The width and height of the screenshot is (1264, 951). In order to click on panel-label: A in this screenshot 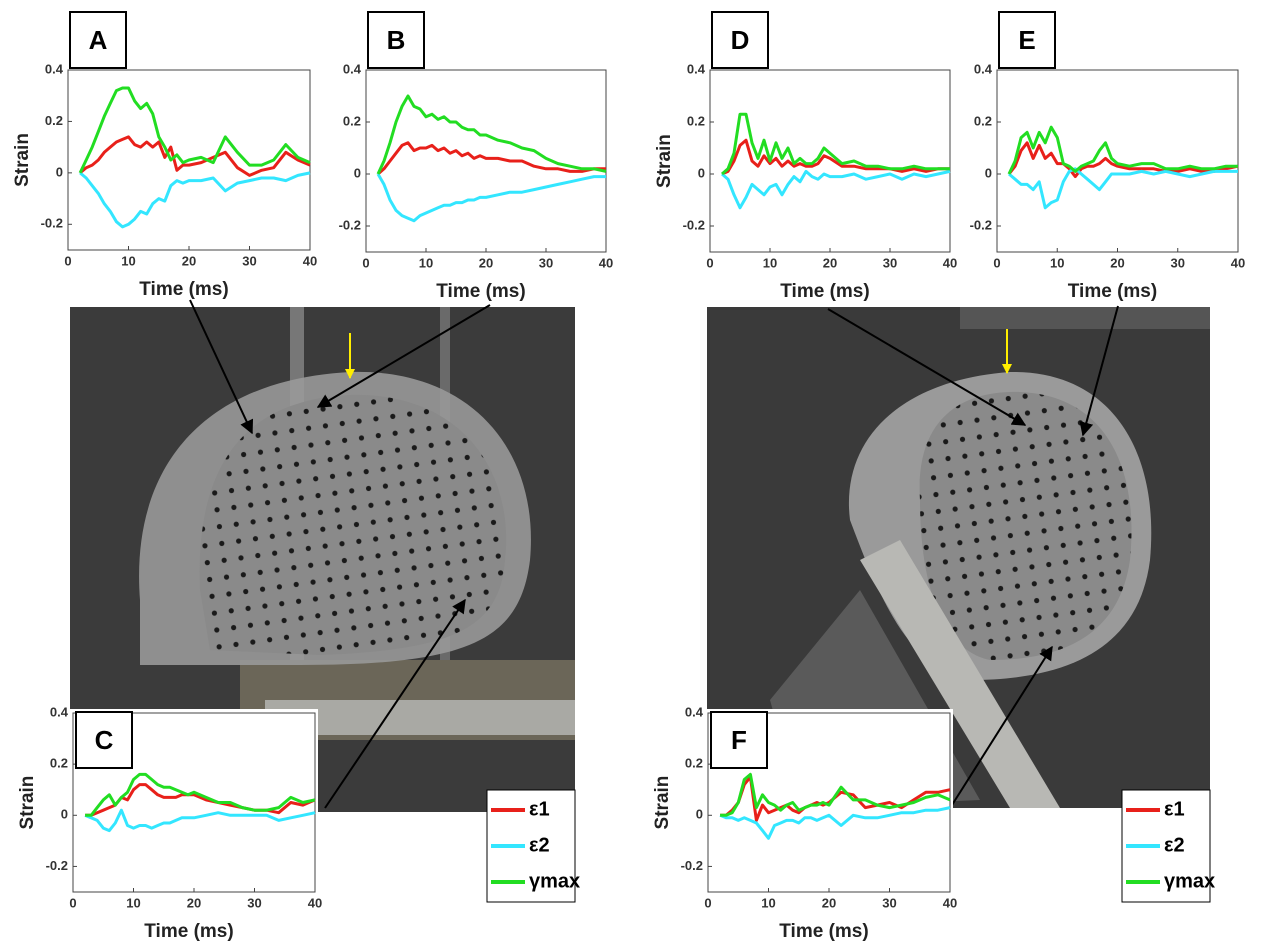, I will do `click(98, 40)`.